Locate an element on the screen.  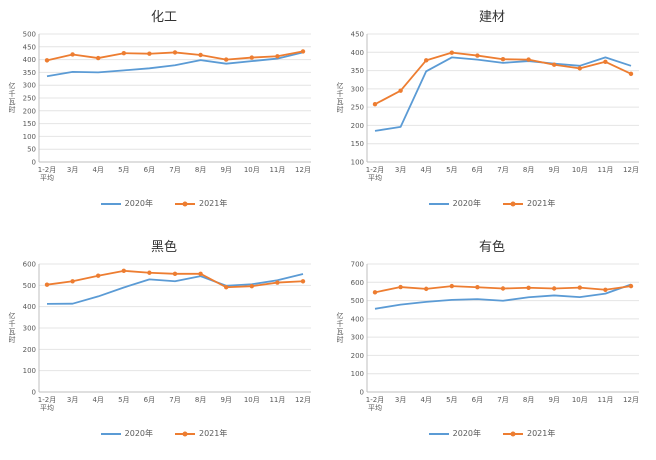
legend-item-2: 2021年 is located at coordinates (529, 433).